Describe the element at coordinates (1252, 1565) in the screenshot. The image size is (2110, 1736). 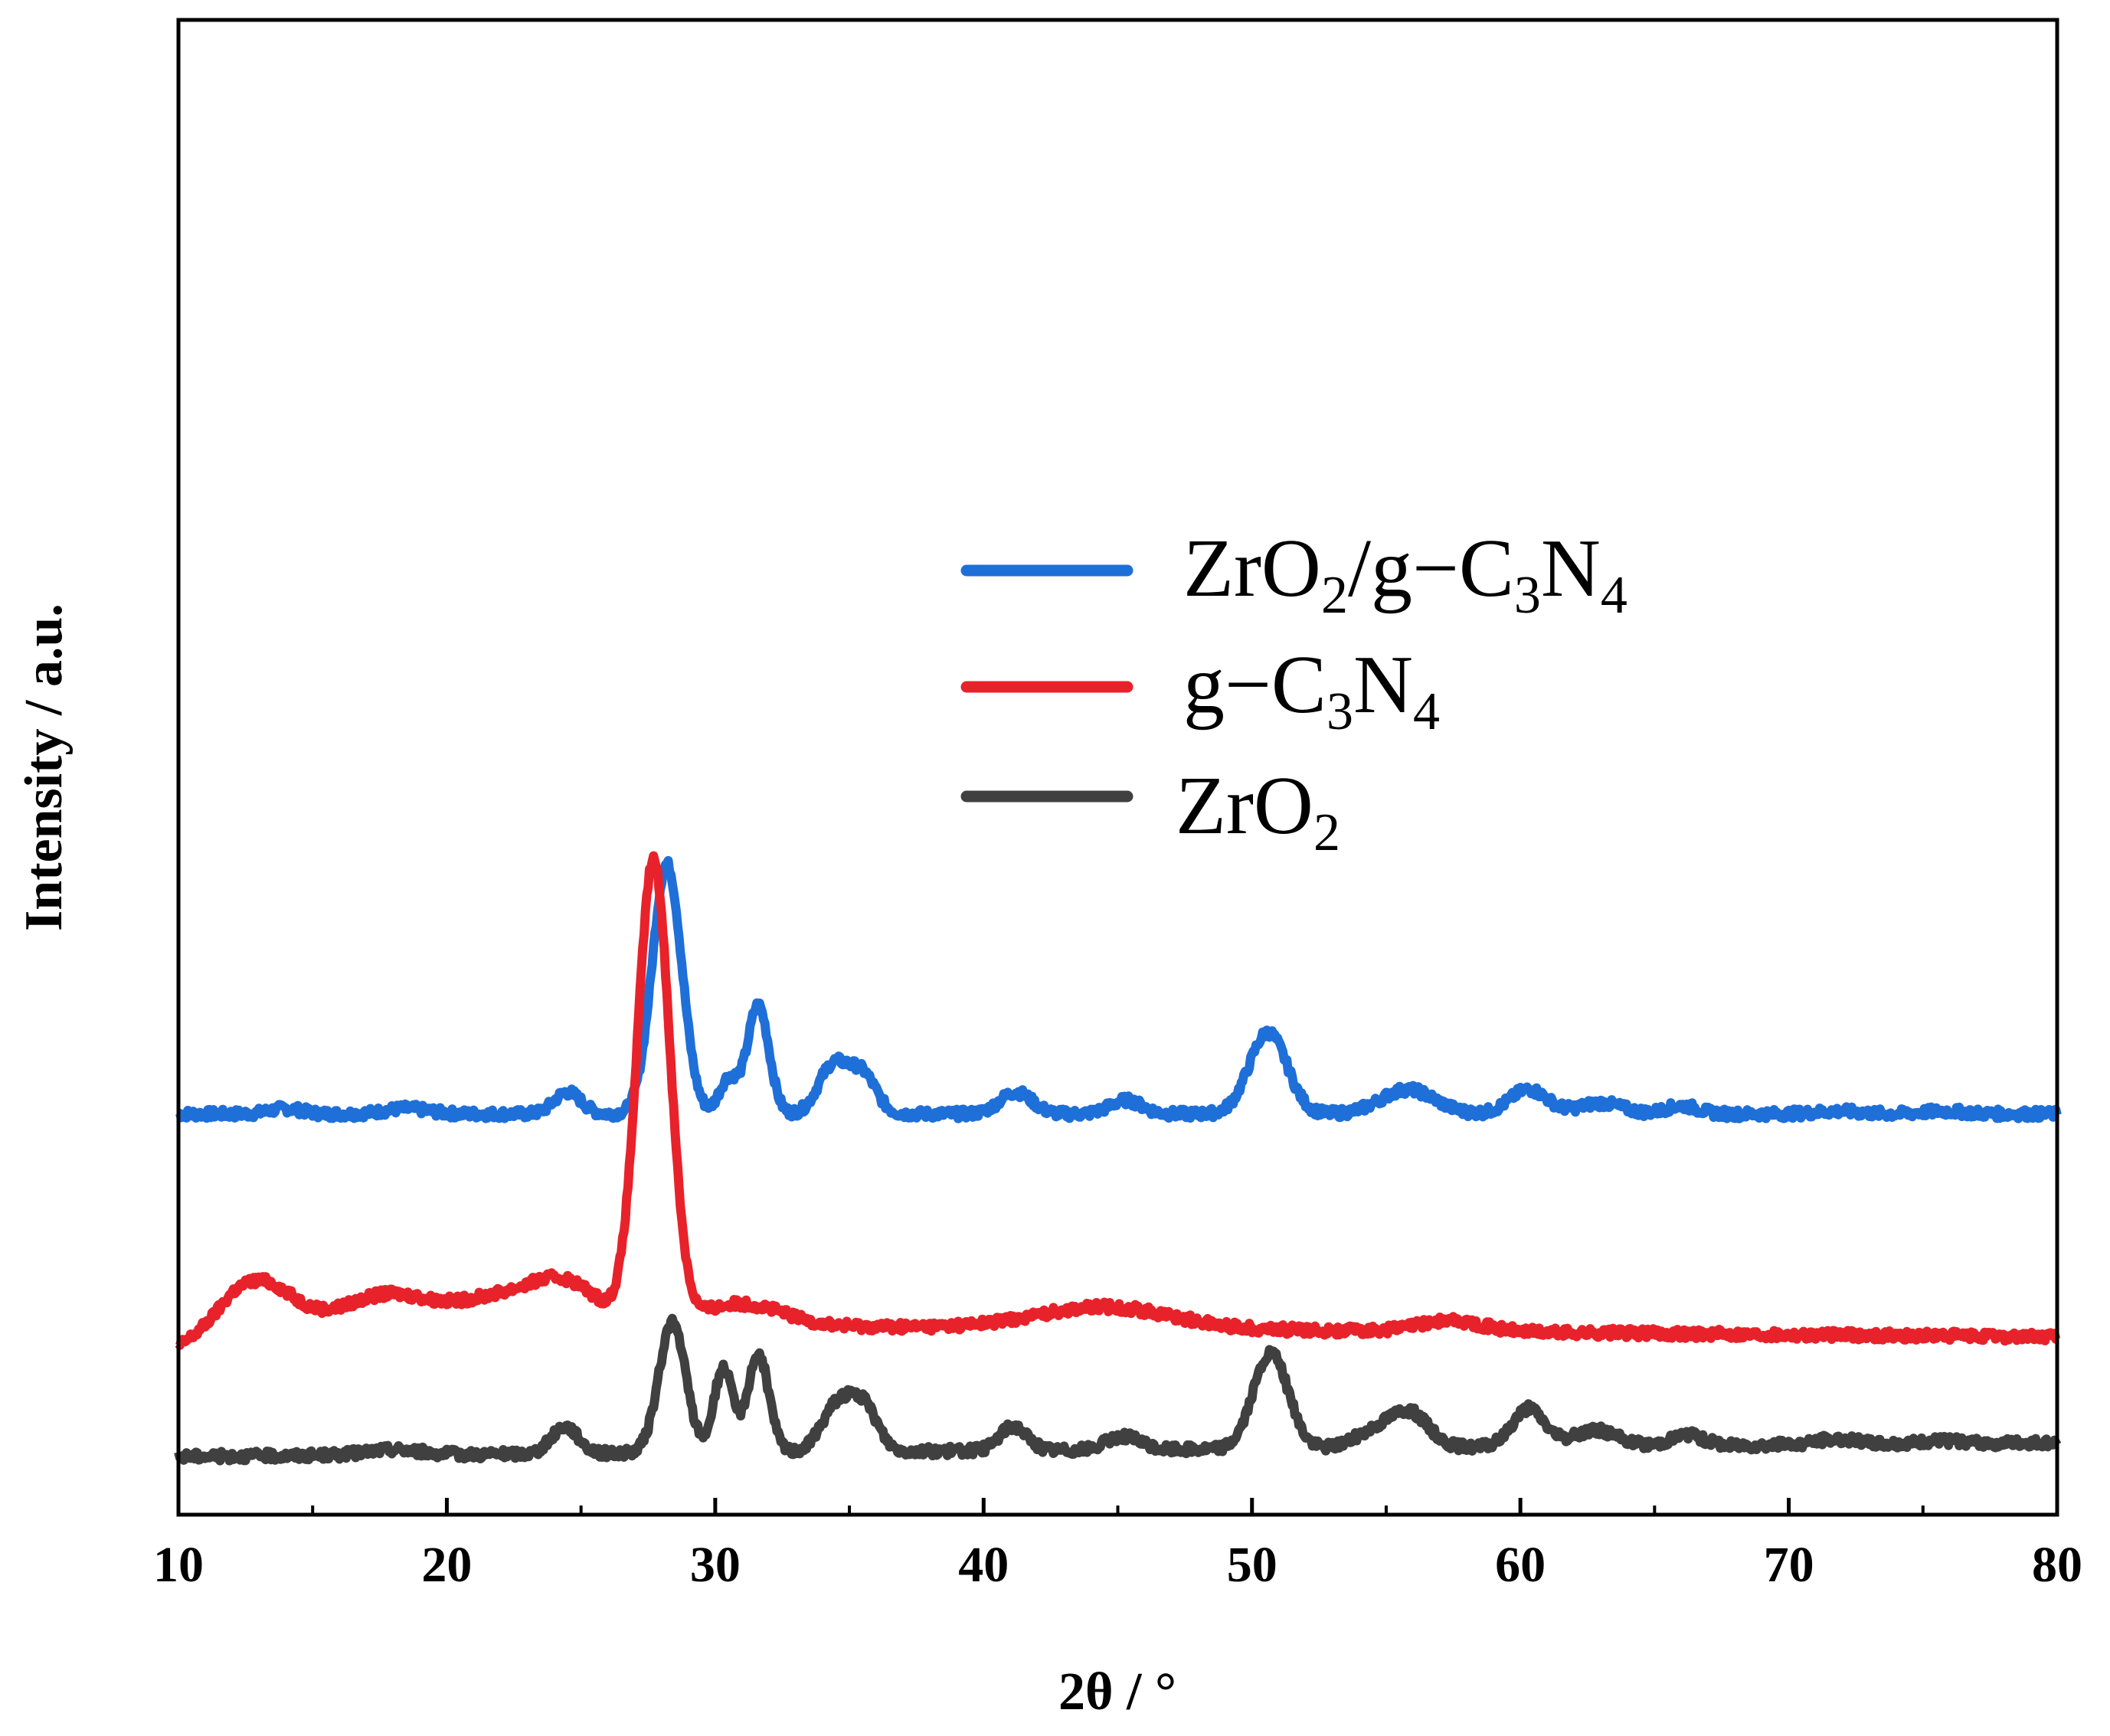
I see `x-tick-label-50: 50` at that location.